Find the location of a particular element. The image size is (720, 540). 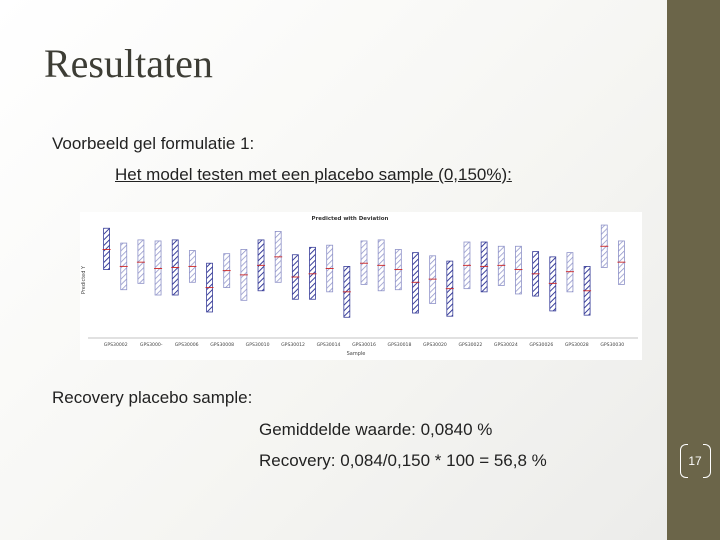

x-tick-label: GPS30030 is located at coordinates (612, 345).